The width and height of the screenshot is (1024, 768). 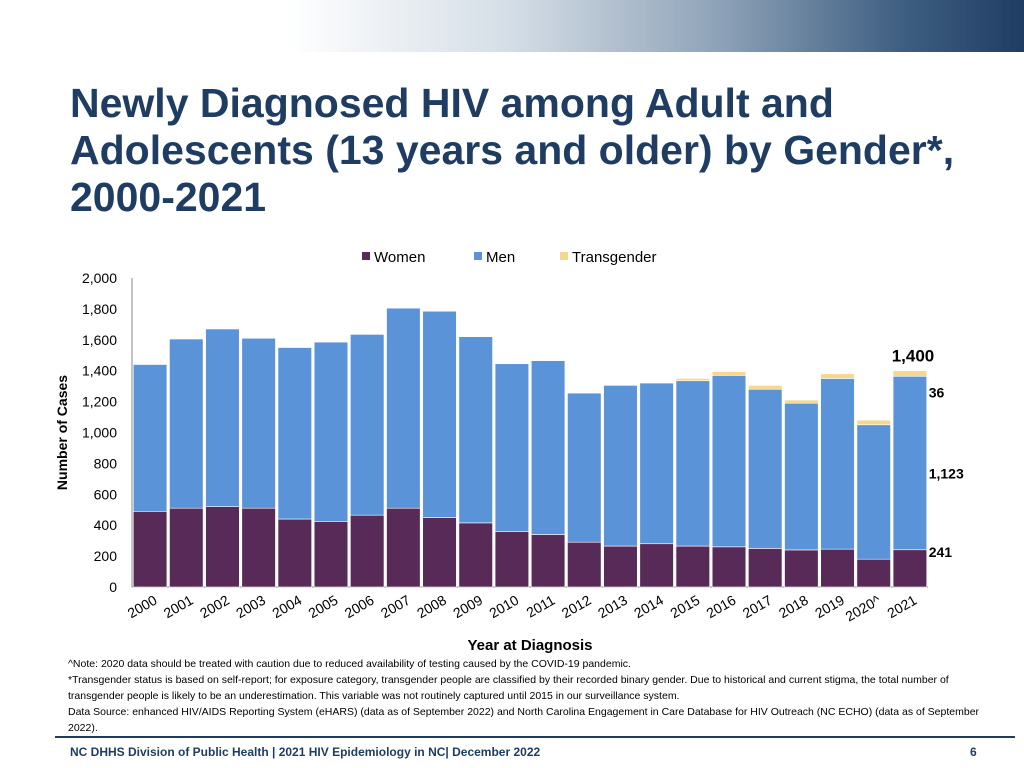 What do you see at coordinates (439, 552) in the screenshot?
I see `bar-women-2008` at bounding box center [439, 552].